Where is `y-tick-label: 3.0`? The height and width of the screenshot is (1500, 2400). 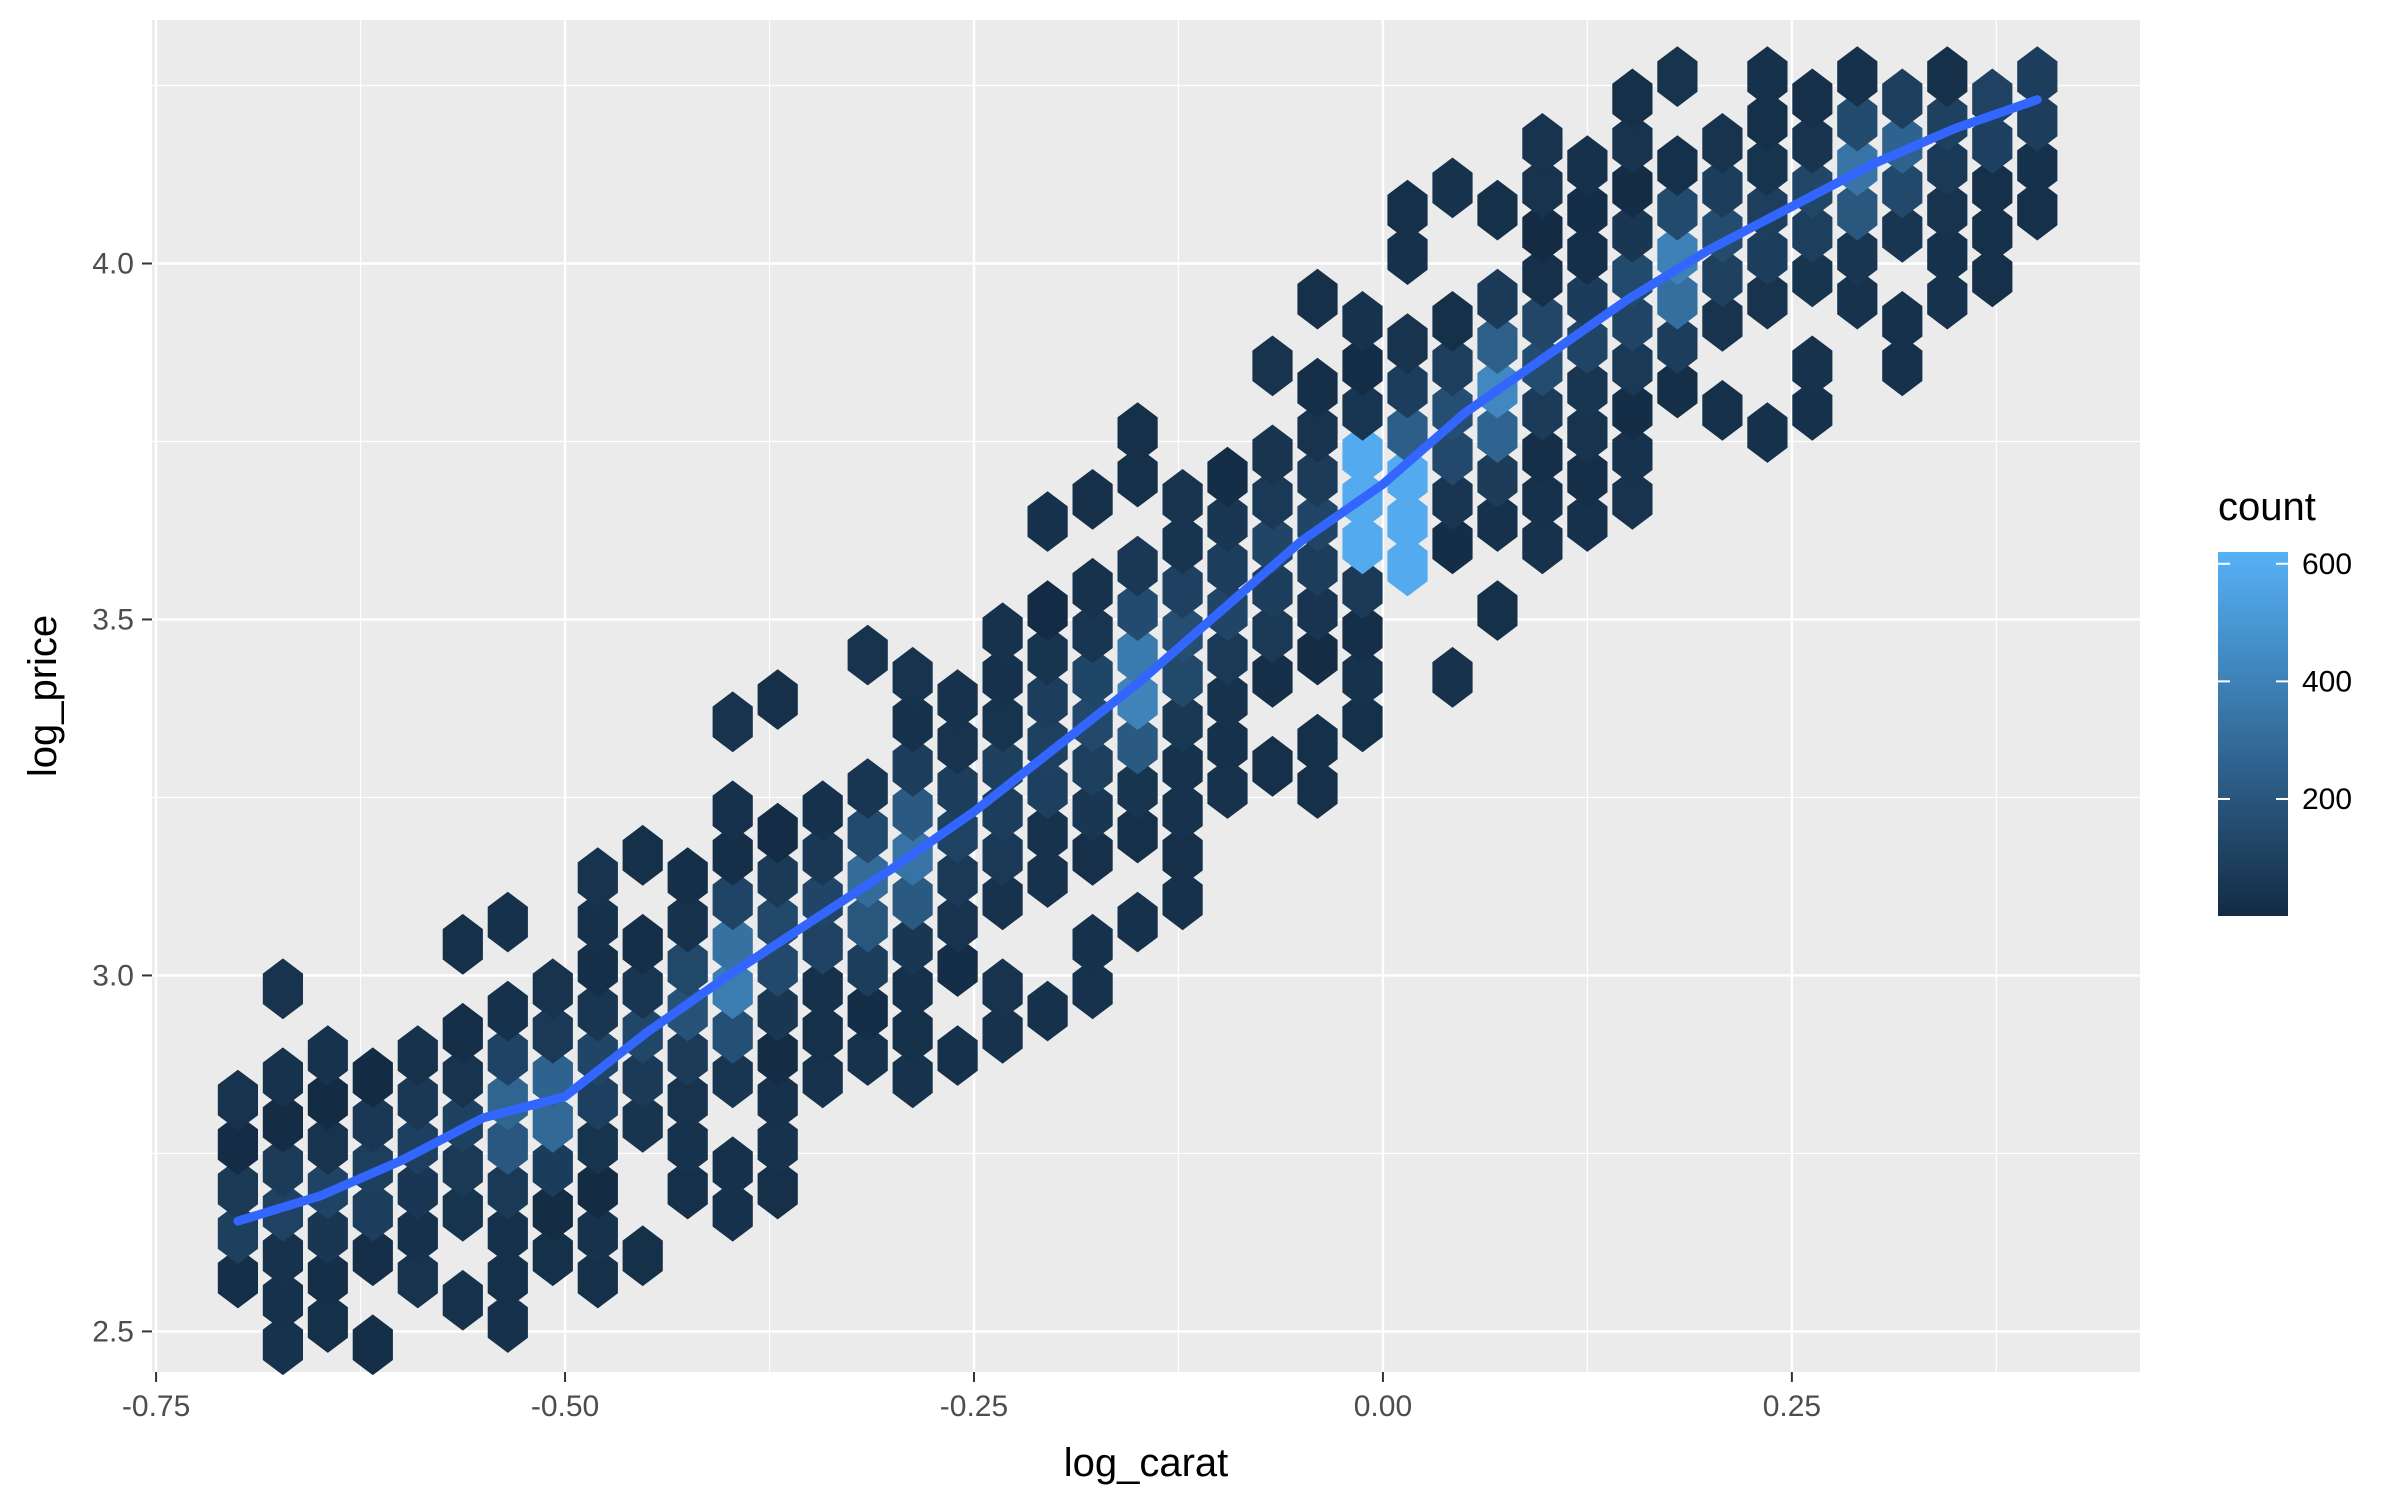 y-tick-label: 3.0 is located at coordinates (113, 975).